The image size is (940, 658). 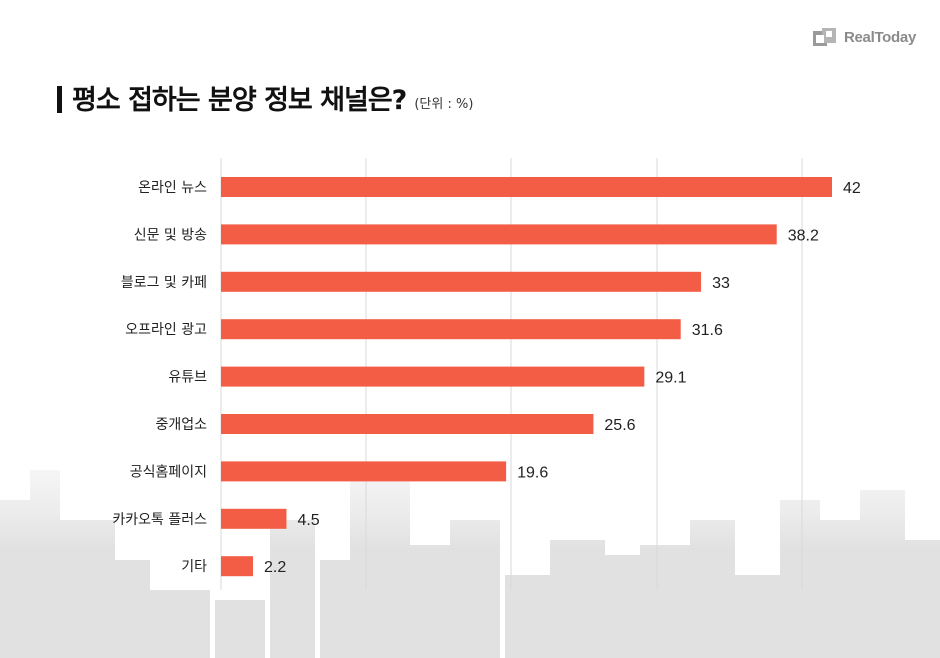 I want to click on category-label: 유튜브, so click(x=187, y=378).